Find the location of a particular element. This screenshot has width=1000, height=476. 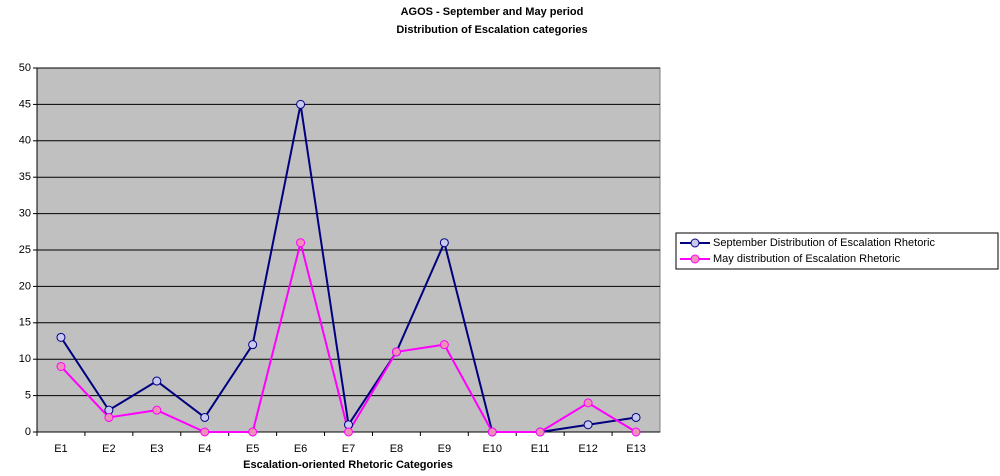

x-tick-label: E4 is located at coordinates (204, 449).